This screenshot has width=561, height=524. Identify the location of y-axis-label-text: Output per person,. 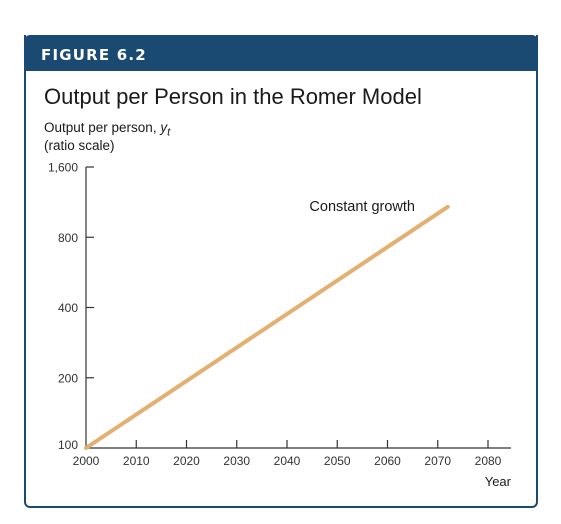
(102, 127).